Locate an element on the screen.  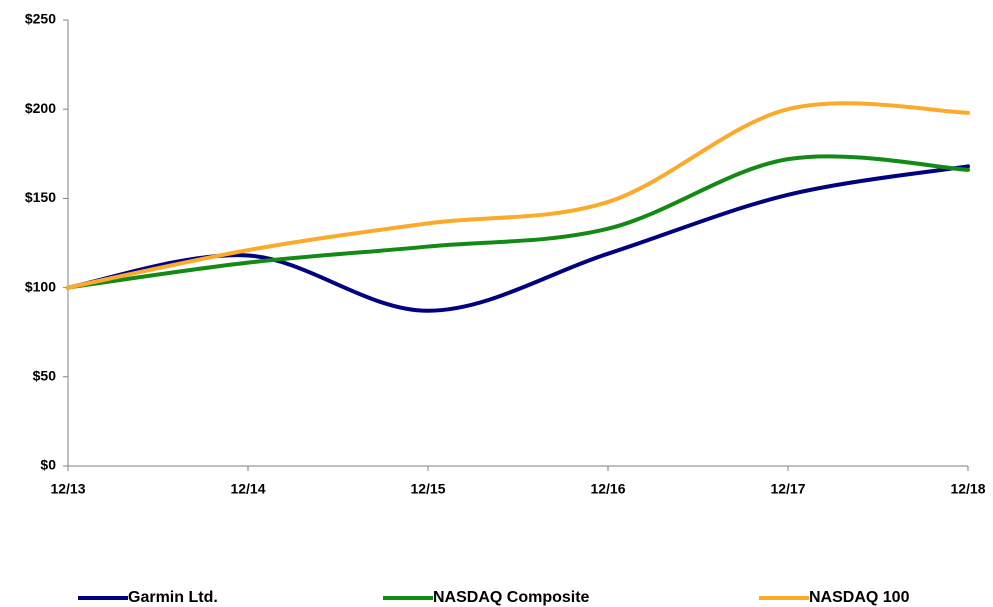
y-tick-label: $250 is located at coordinates (40, 19).